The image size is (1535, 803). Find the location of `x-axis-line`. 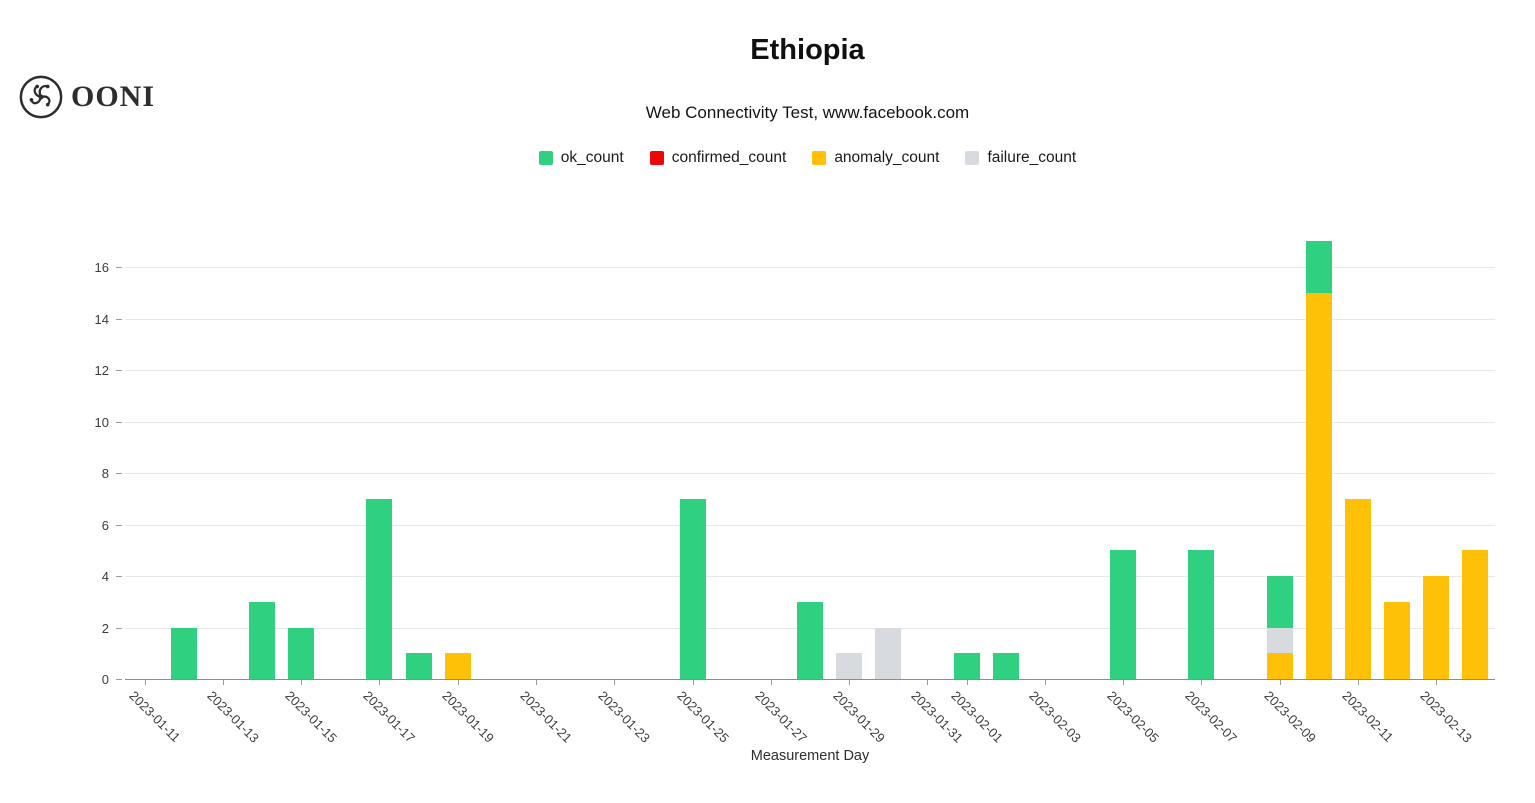

x-axis-line is located at coordinates (810, 679).